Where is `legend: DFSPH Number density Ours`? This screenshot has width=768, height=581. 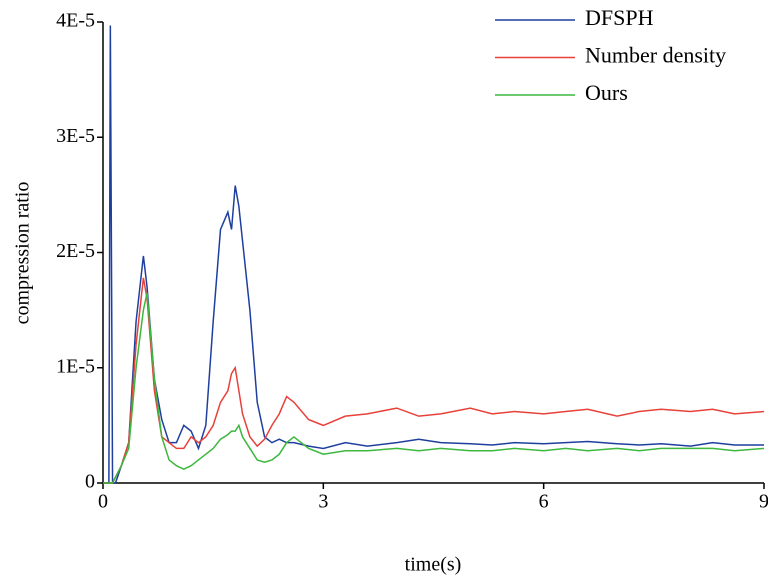 legend: DFSPH Number density Ours is located at coordinates (610, 55).